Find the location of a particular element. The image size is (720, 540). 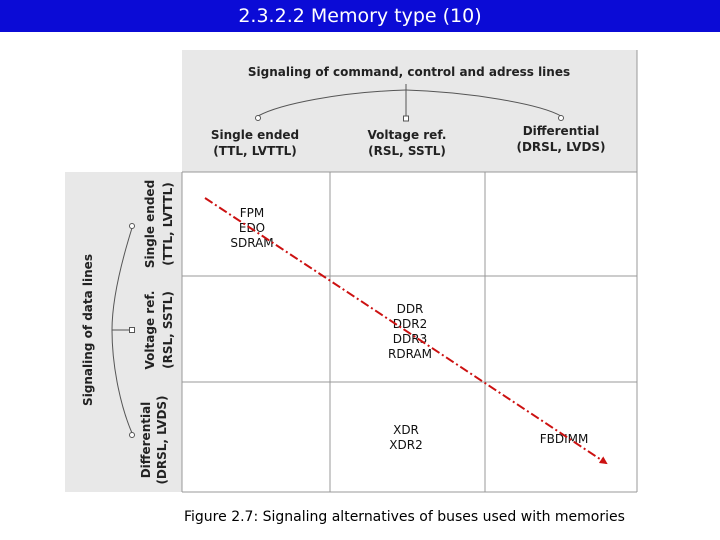

cell-r1c1-line3: DDR3 is located at coordinates (410, 339).